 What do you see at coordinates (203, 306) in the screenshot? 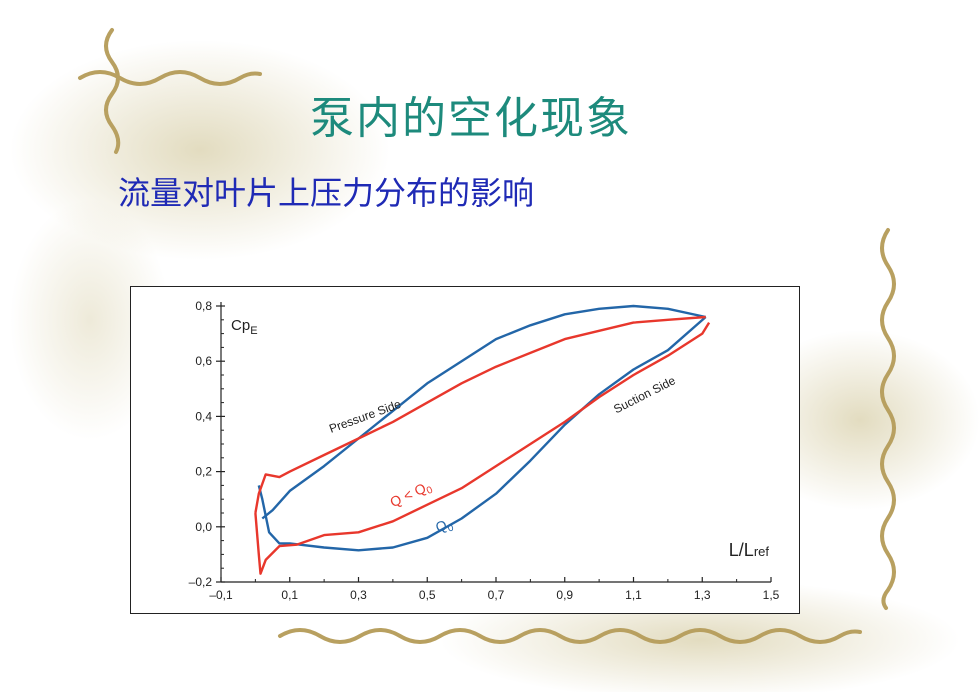
I see `y-tick-label: 0,8` at bounding box center [203, 306].